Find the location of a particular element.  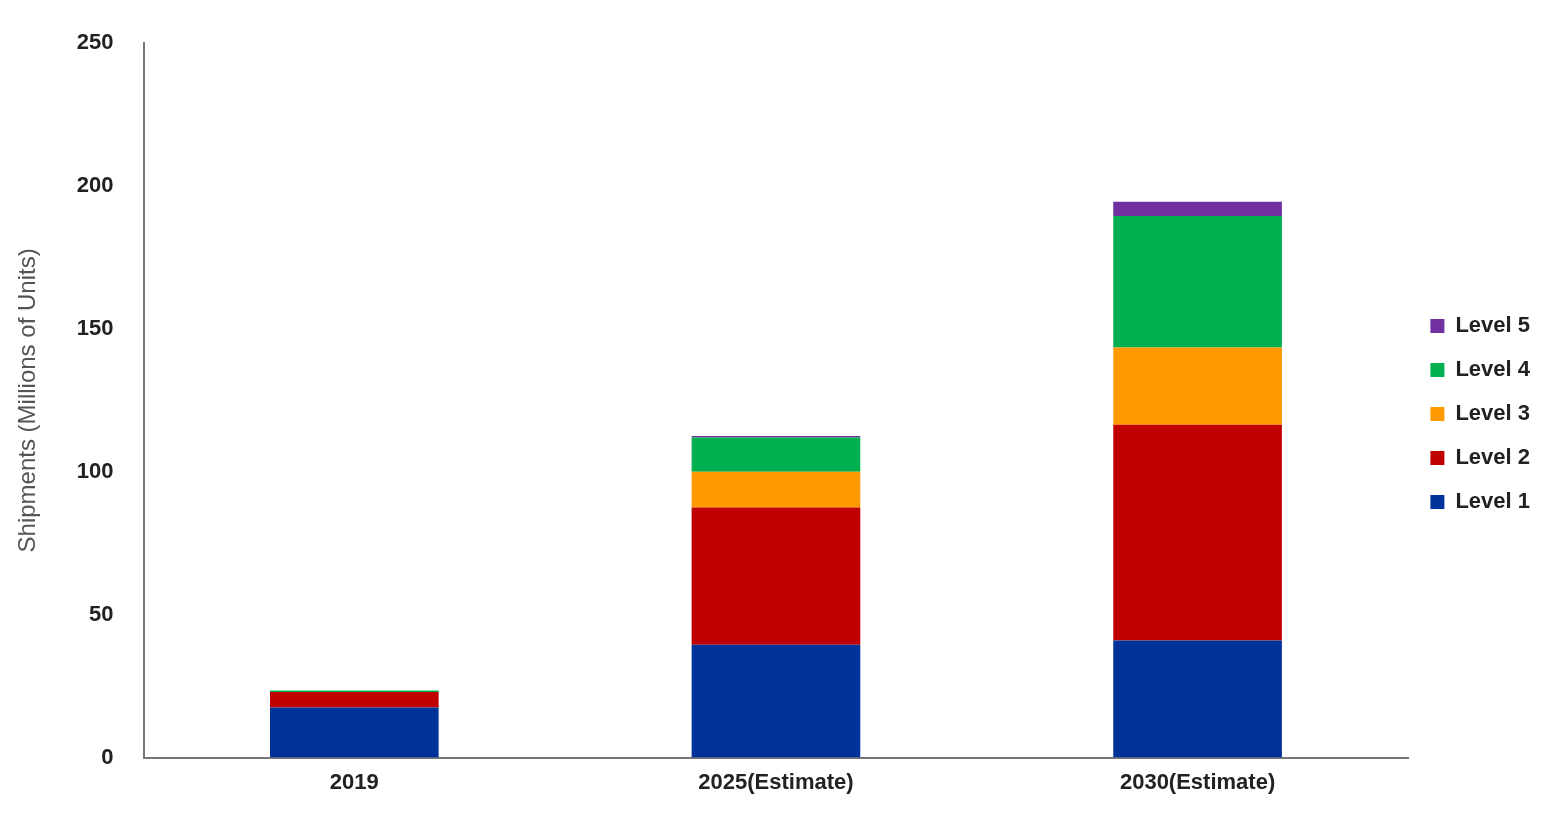

y-tick-label: 100 is located at coordinates (95, 470).